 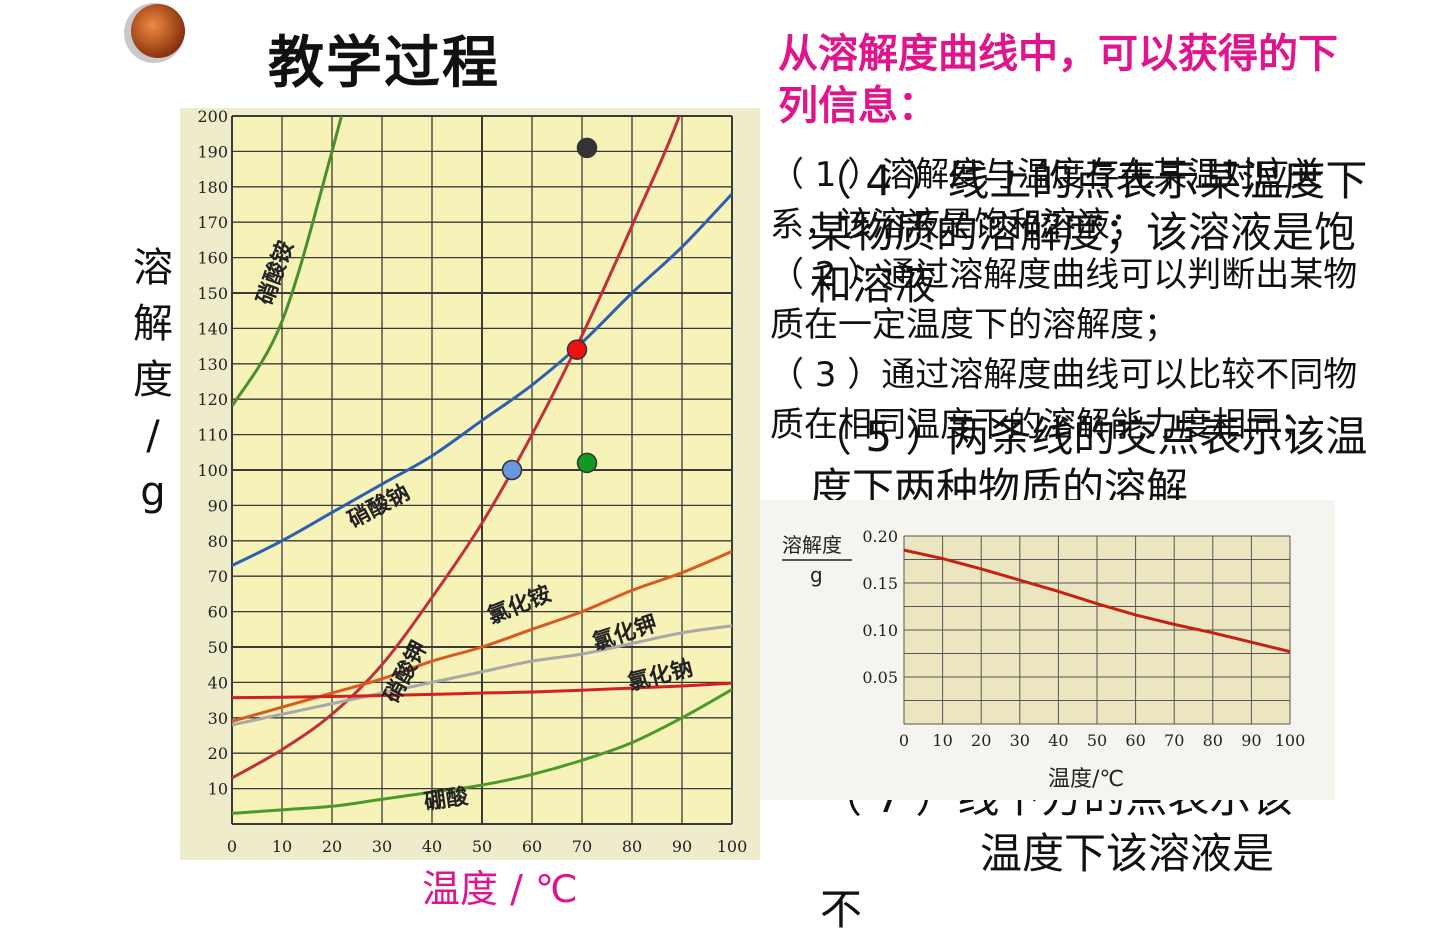 What do you see at coordinates (212, 117) in the screenshot?
I see `y-tick-label: 200` at bounding box center [212, 117].